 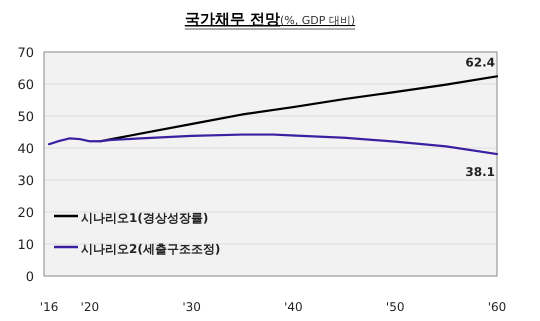 I want to click on x-tick-label: '50, so click(x=395, y=307).